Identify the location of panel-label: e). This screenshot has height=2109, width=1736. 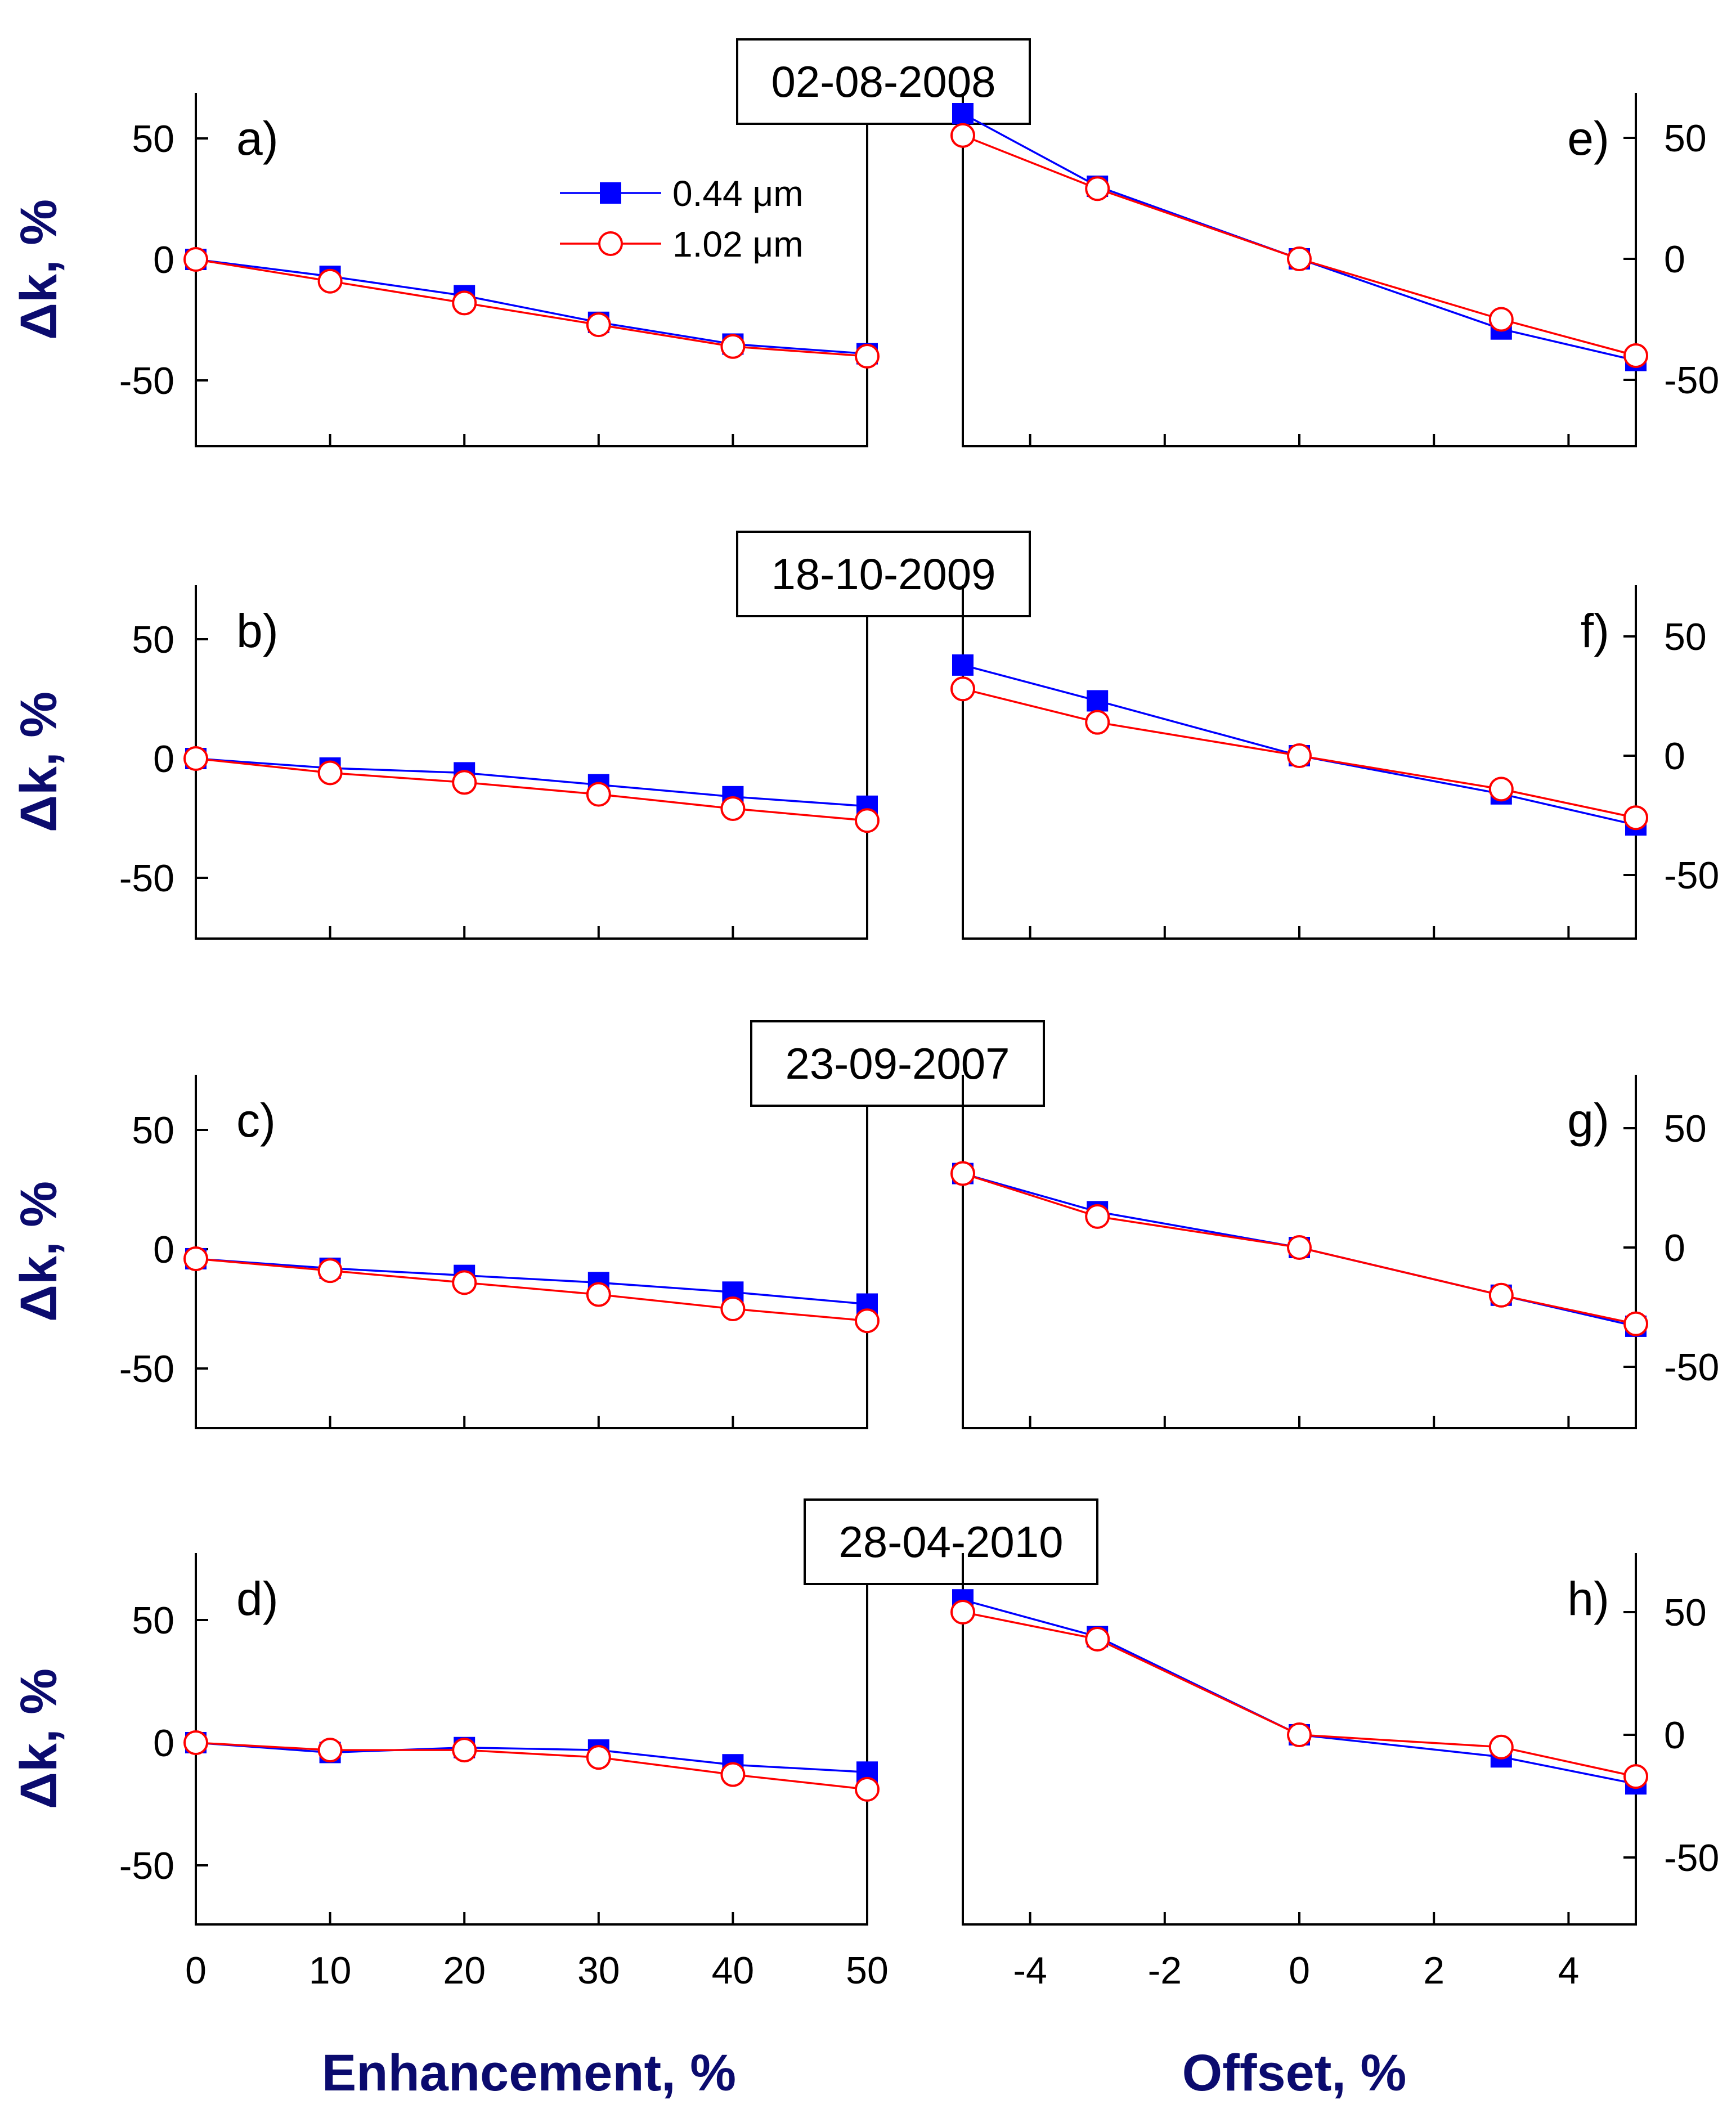
(1588, 138).